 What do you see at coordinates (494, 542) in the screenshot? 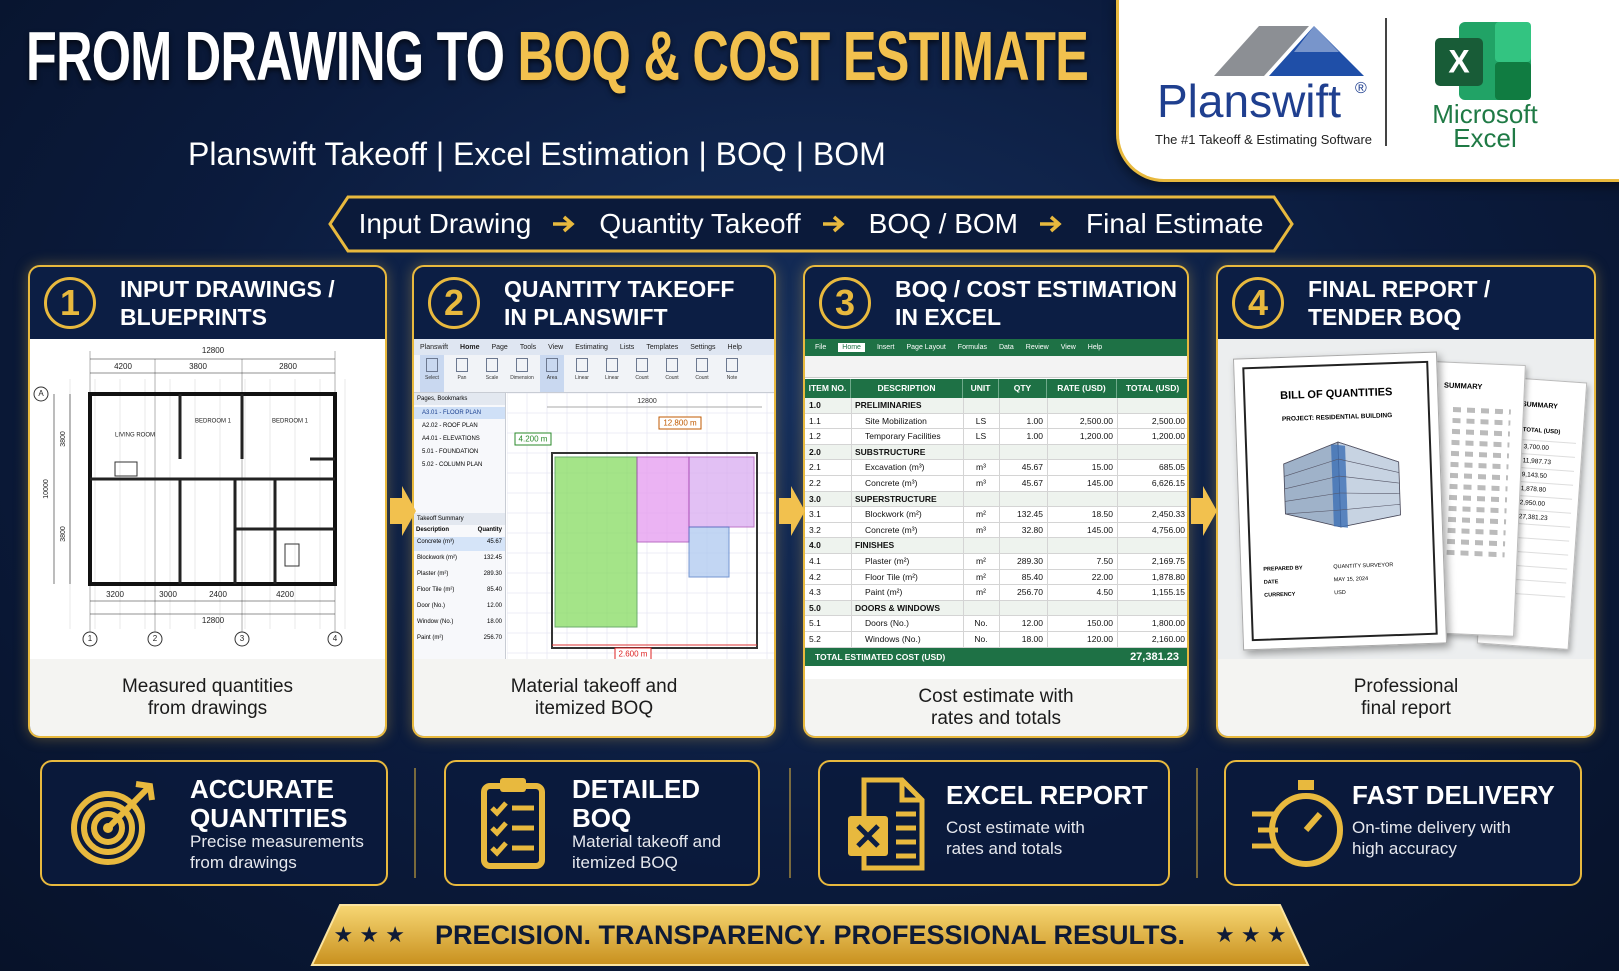
I see `summary-cell: 45.67` at bounding box center [494, 542].